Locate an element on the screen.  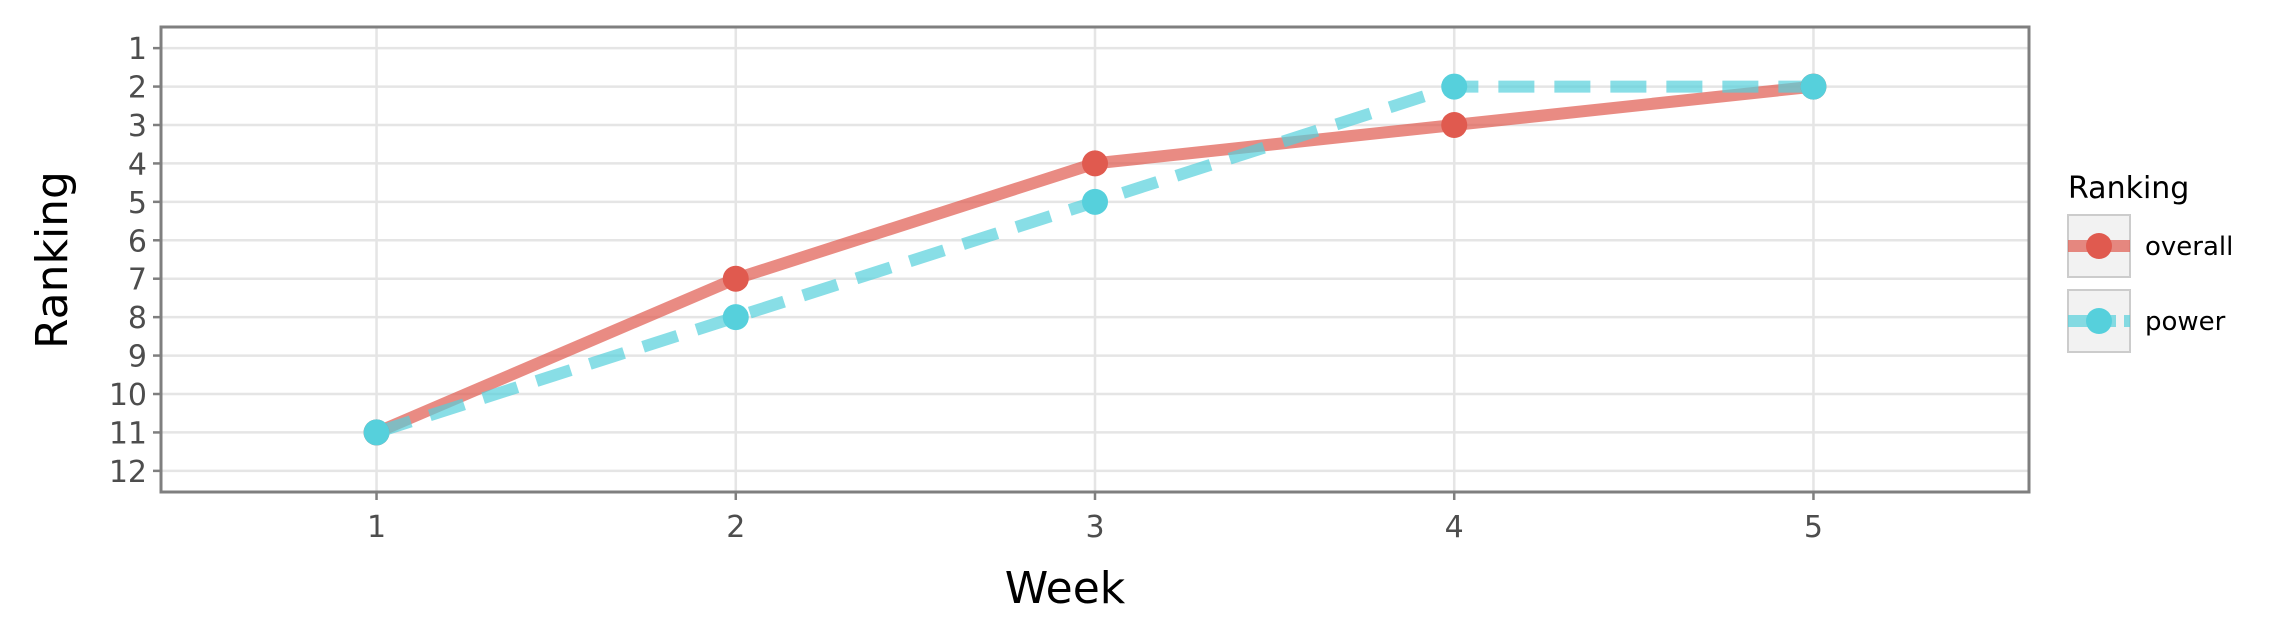
y-tick-label: 8 is located at coordinates (137, 318).